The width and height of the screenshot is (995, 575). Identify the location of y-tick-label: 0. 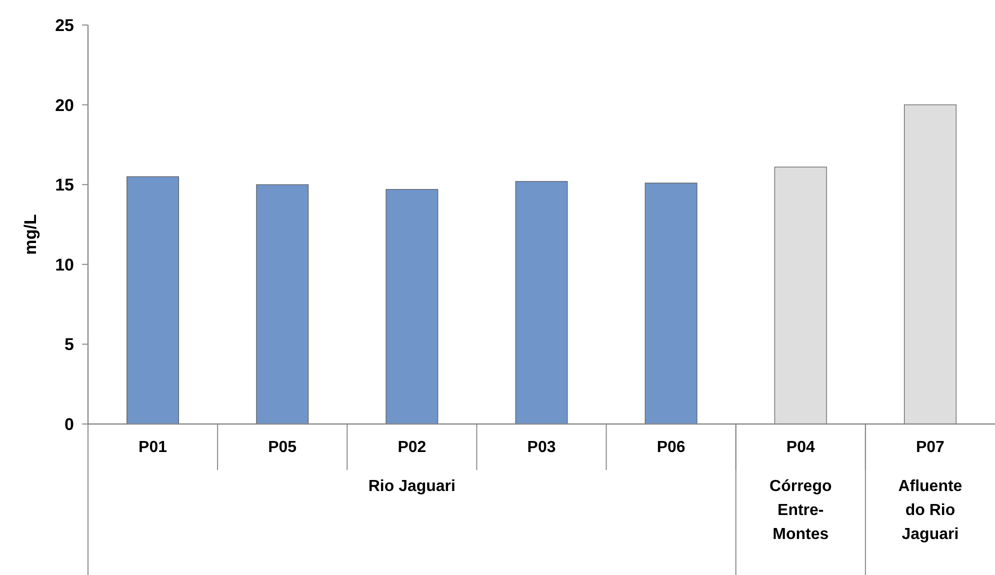
(69, 424).